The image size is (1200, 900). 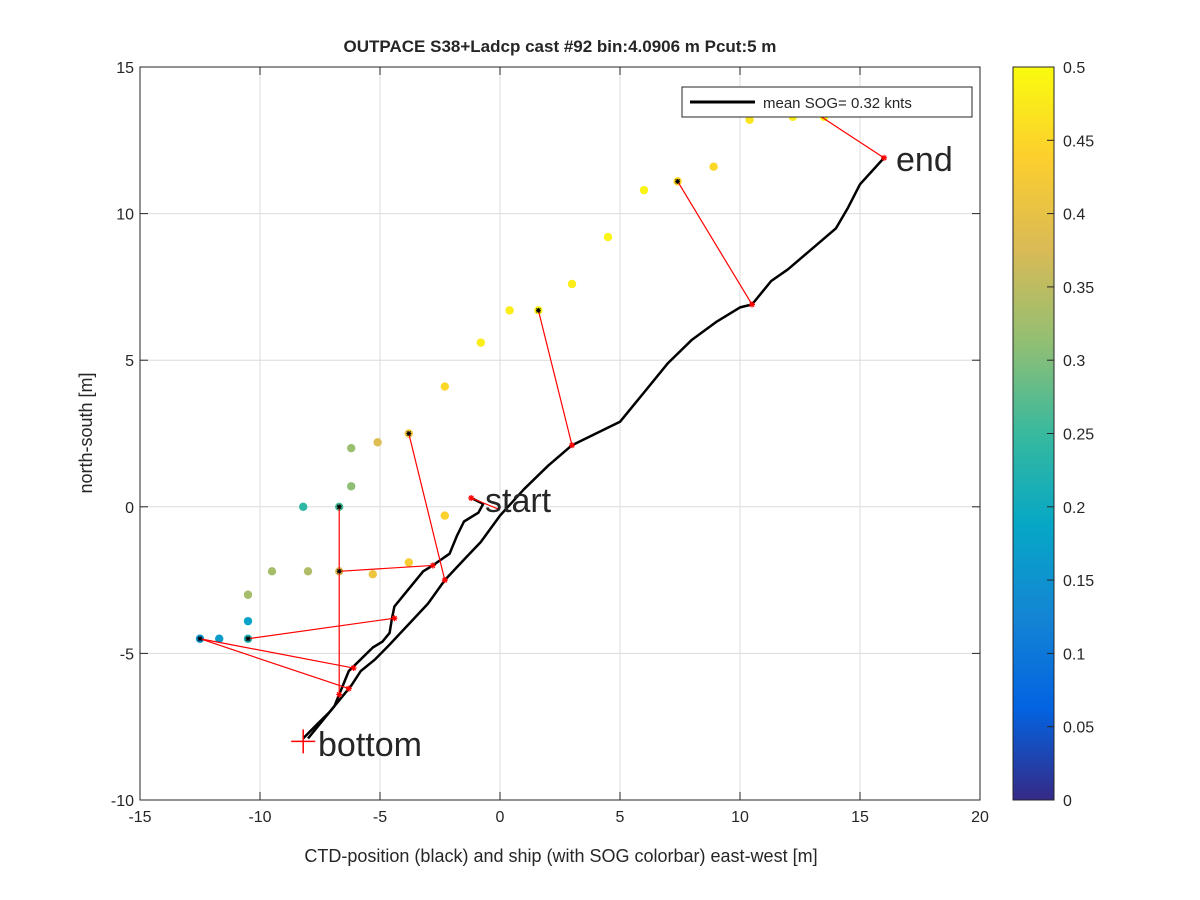 What do you see at coordinates (1078, 728) in the screenshot?
I see `colorbar-tick-label: 0.05` at bounding box center [1078, 728].